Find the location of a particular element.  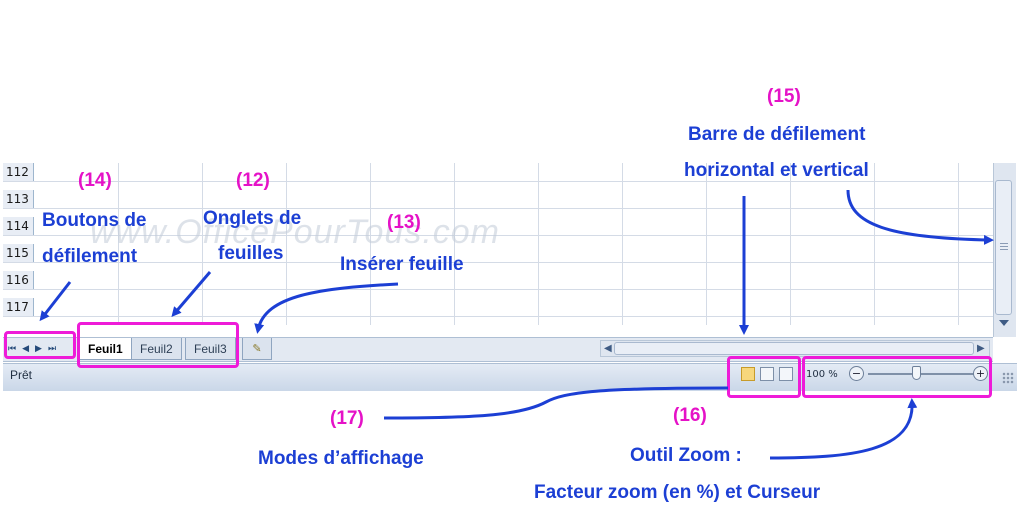

row-header: 117 is located at coordinates (18, 307).